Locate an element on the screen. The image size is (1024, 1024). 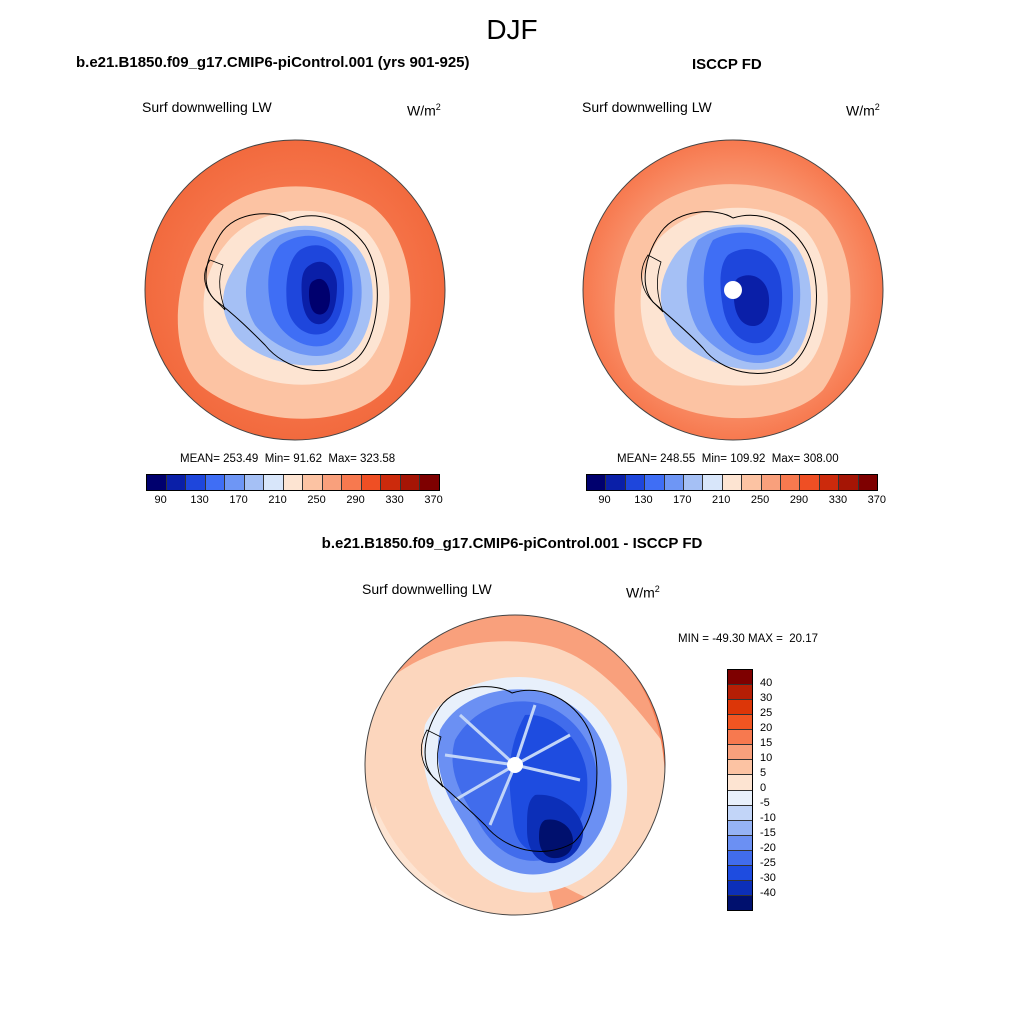
model-map-border is located at coordinates (295, 290).